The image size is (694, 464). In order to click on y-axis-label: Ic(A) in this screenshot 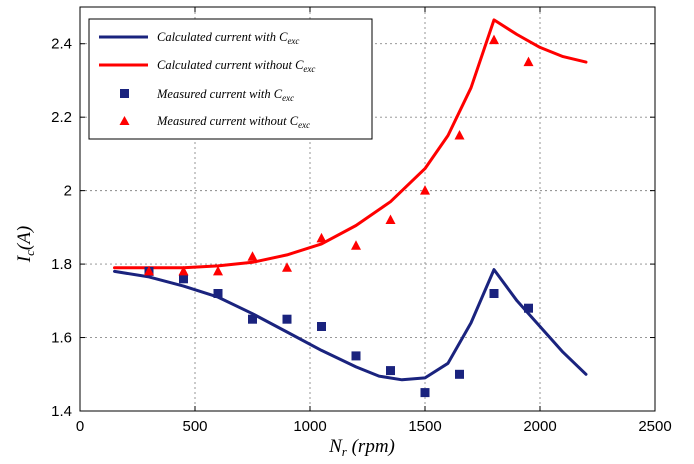, I will do `click(25, 244)`.